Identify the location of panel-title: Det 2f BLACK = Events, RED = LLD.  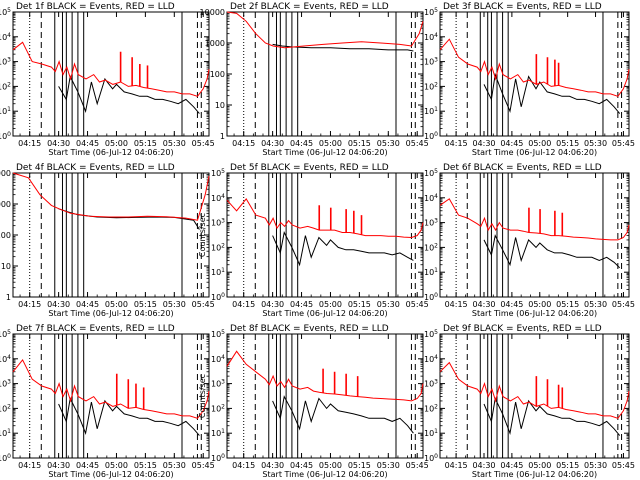
(309, 7).